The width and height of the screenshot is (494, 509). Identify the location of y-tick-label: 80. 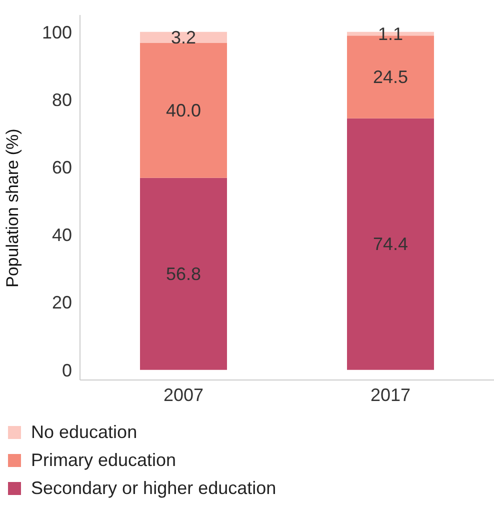
(62, 100).